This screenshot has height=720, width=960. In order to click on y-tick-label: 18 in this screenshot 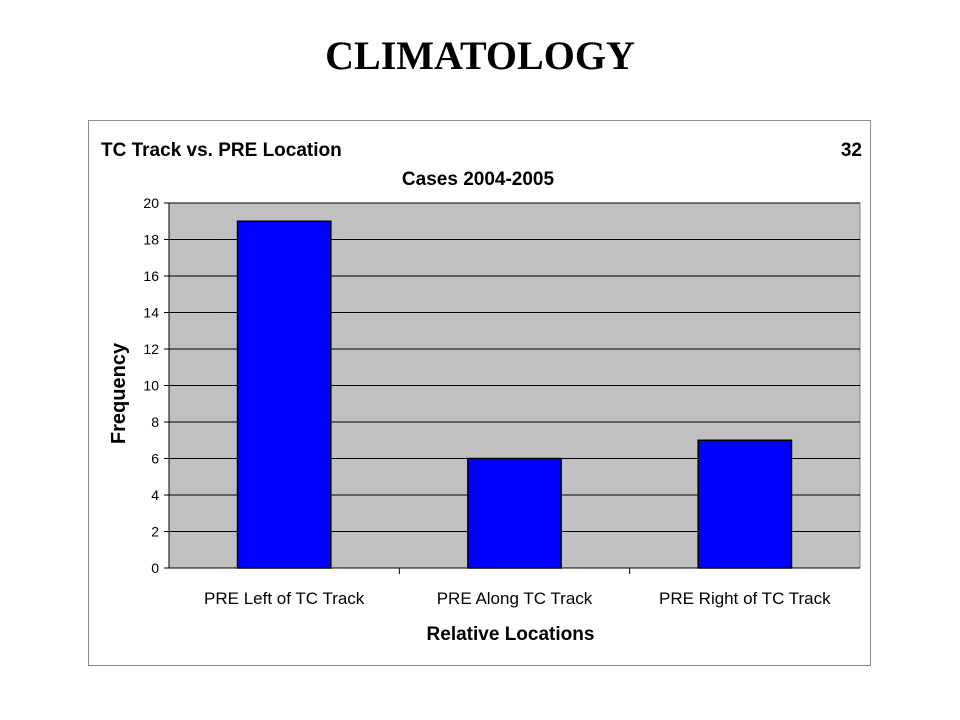, I will do `click(151, 240)`.